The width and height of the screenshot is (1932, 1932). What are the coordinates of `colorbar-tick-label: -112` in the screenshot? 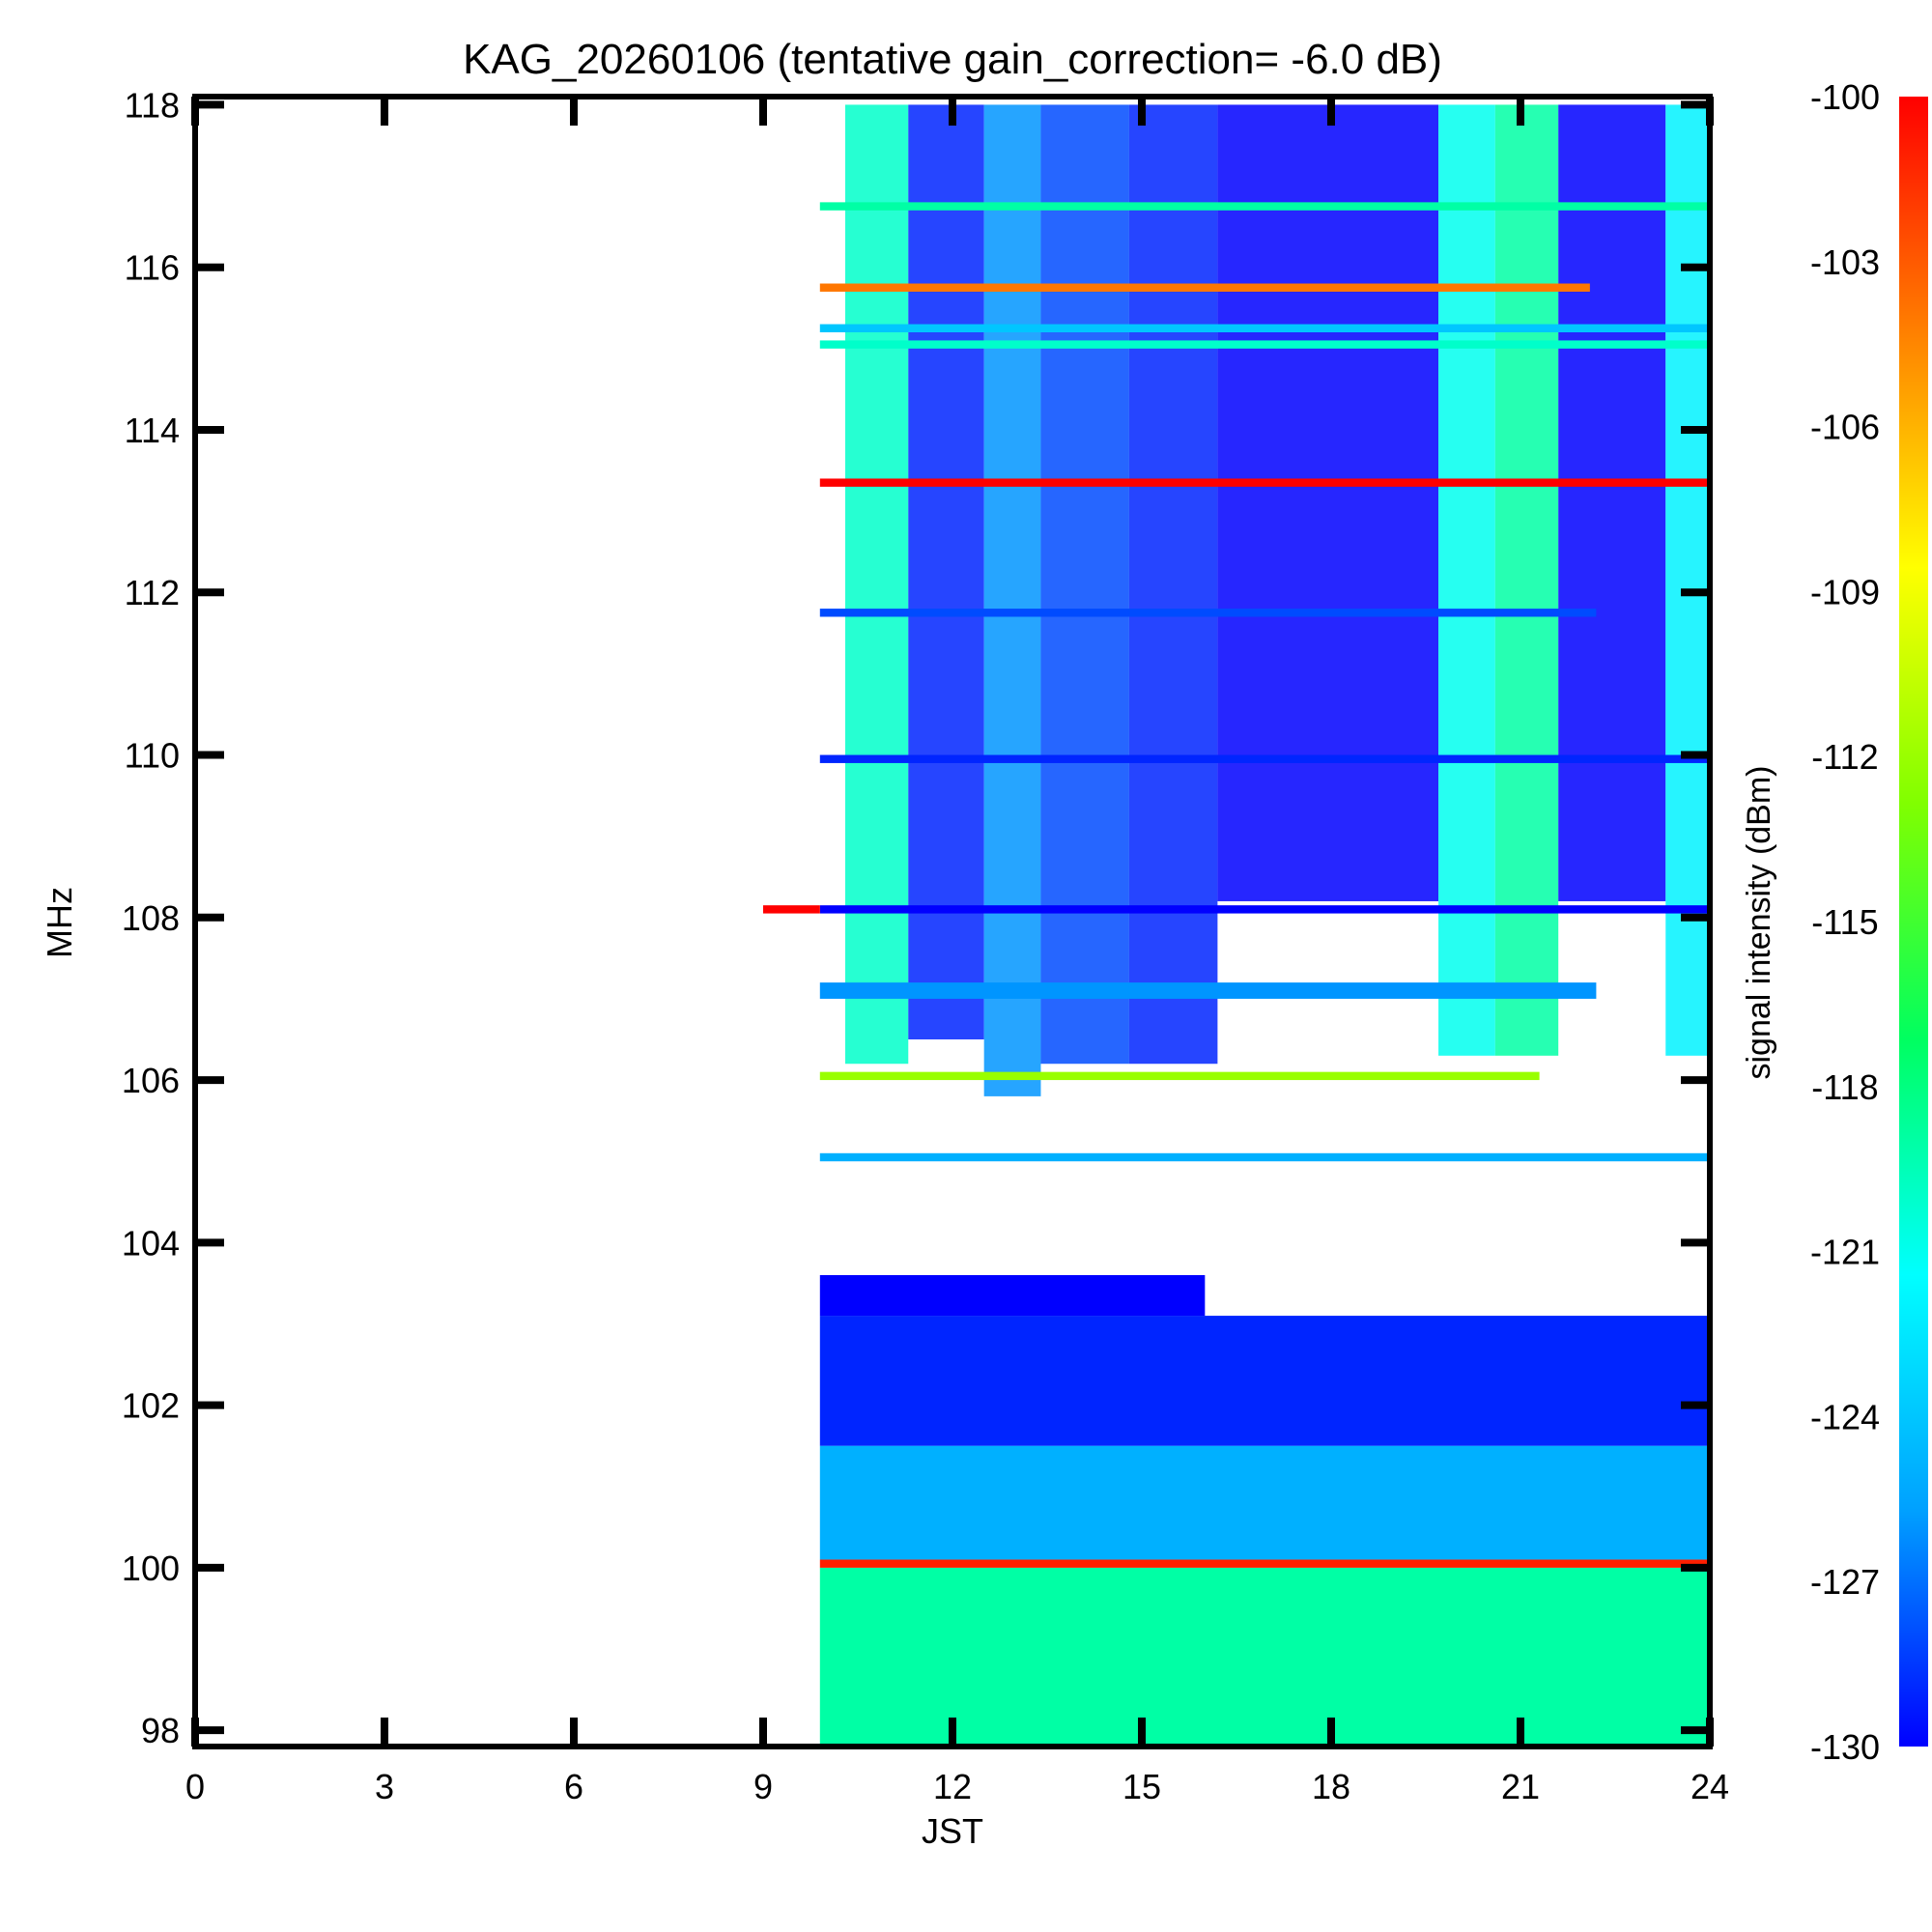 It's located at (1844, 757).